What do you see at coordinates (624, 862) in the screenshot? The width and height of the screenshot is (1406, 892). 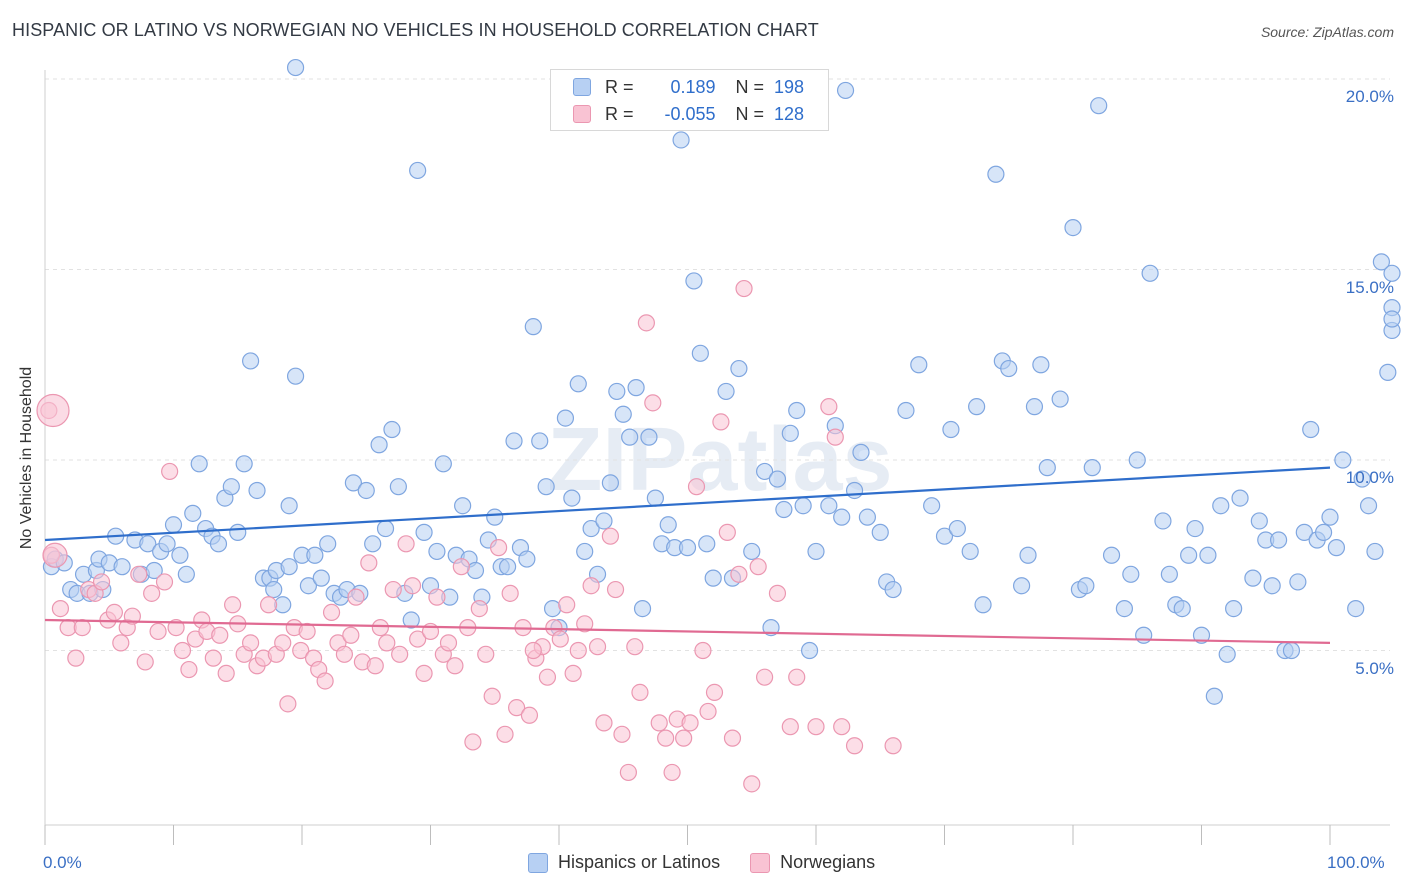 I see `legend-item-hispanic: Hispanics or Latinos` at bounding box center [624, 862].